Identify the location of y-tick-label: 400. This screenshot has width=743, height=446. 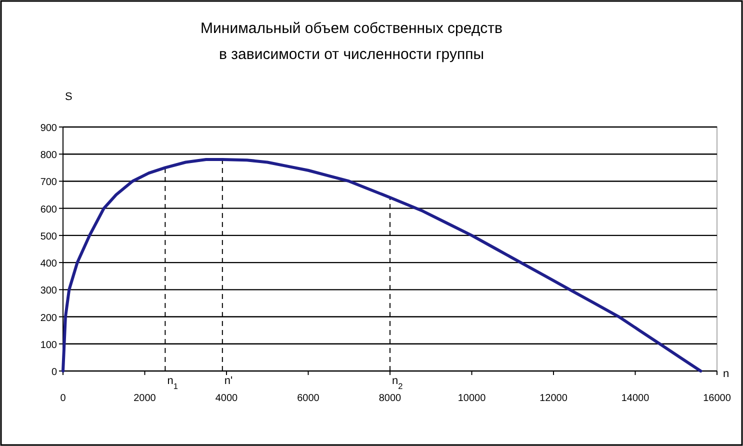
(49, 264).